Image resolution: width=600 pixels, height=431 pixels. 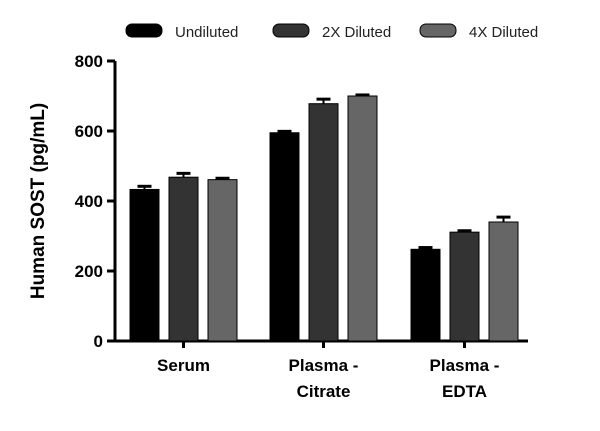 What do you see at coordinates (324, 391) in the screenshot?
I see `x-tick-label-1-1: Citrate` at bounding box center [324, 391].